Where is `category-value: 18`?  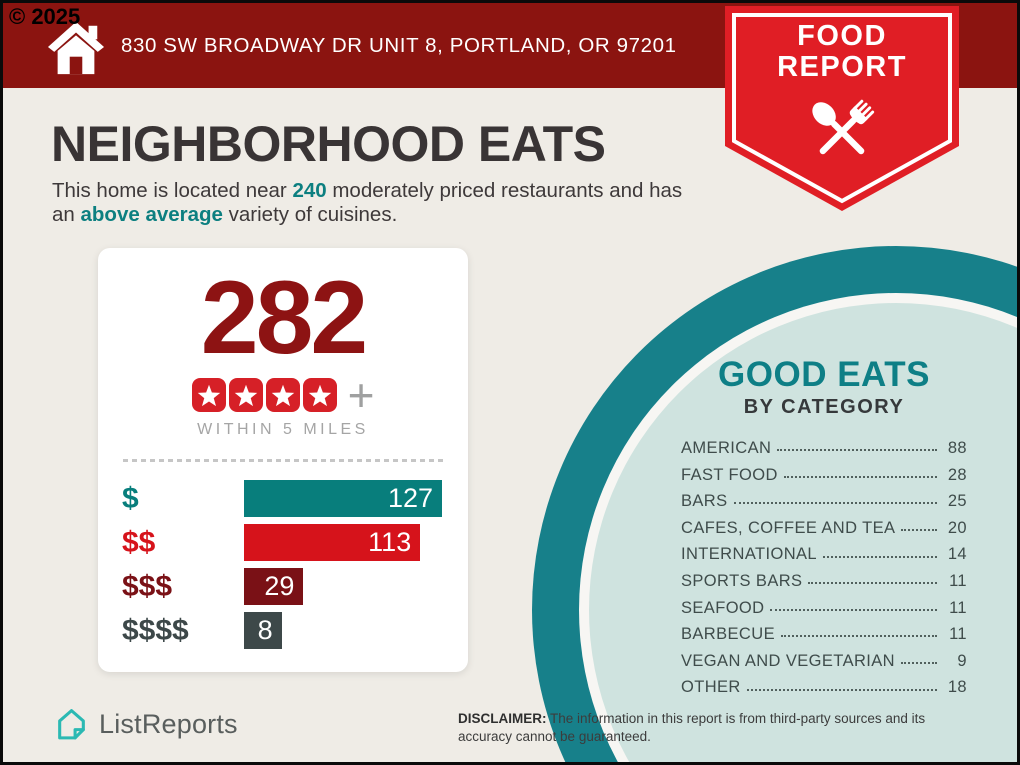
category-value: 18 is located at coordinates (957, 687).